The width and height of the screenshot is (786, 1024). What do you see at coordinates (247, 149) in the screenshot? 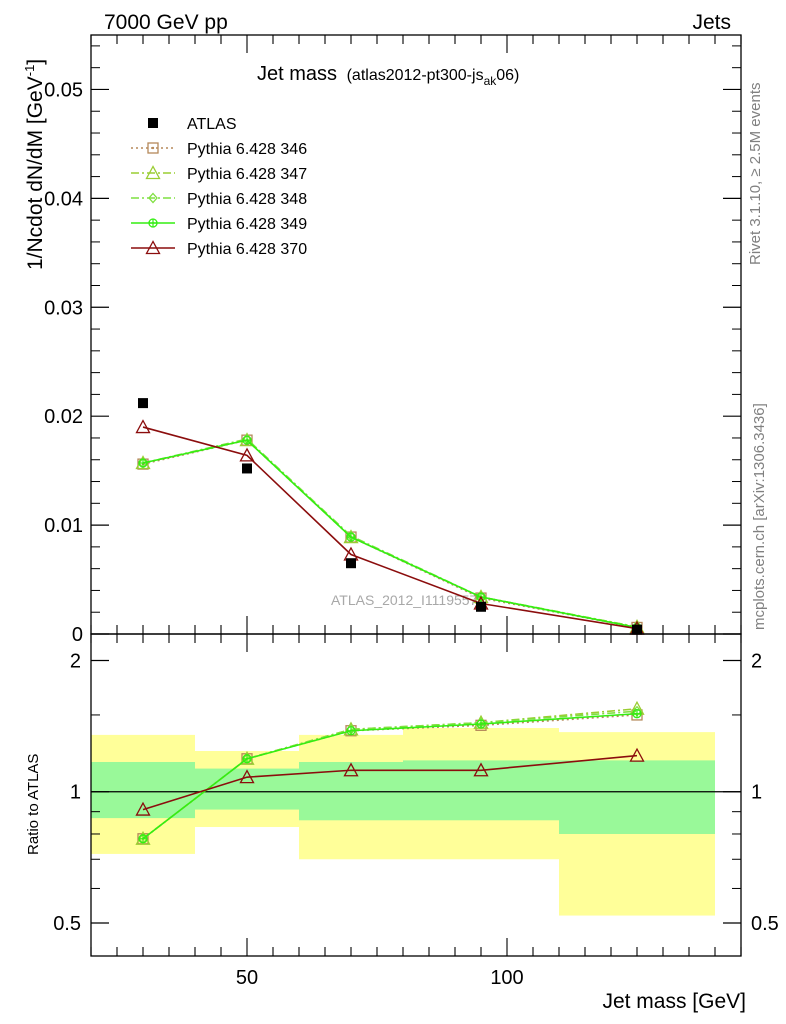
I see `legend-label-1: Pythia 6.428 346` at bounding box center [247, 149].